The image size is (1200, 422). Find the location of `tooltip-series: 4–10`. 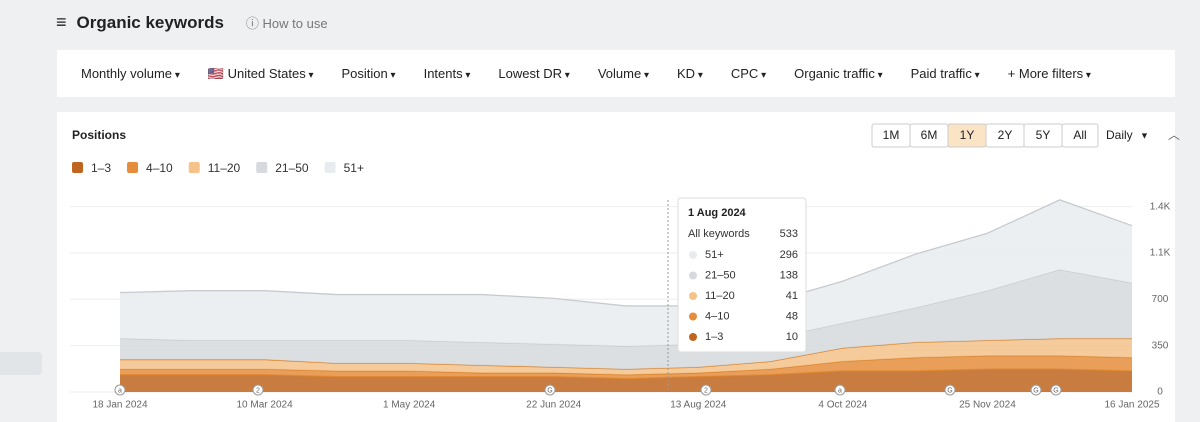

tooltip-series: 4–10 is located at coordinates (717, 316).